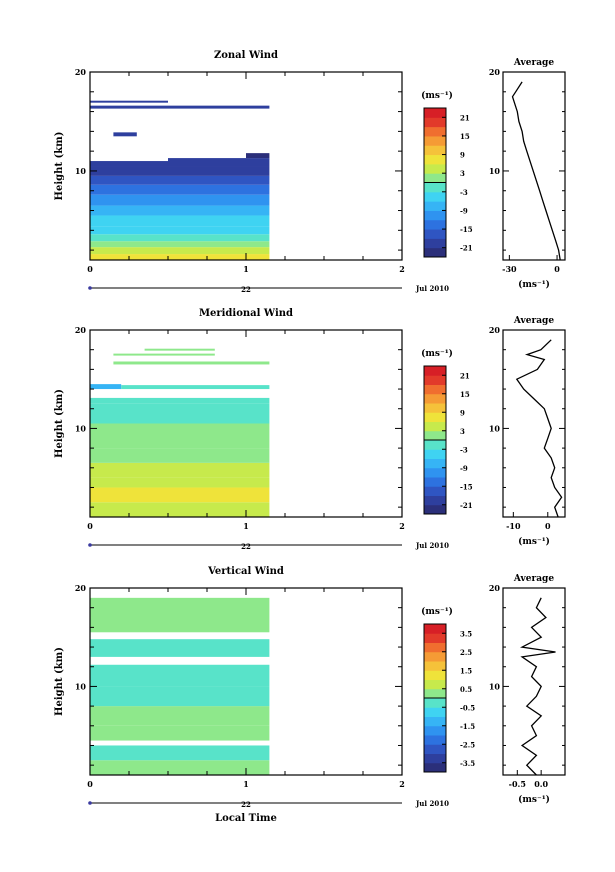 This screenshot has width=615, height=872. I want to click on vertical-colorbar-label-3: 0.5, so click(466, 689).